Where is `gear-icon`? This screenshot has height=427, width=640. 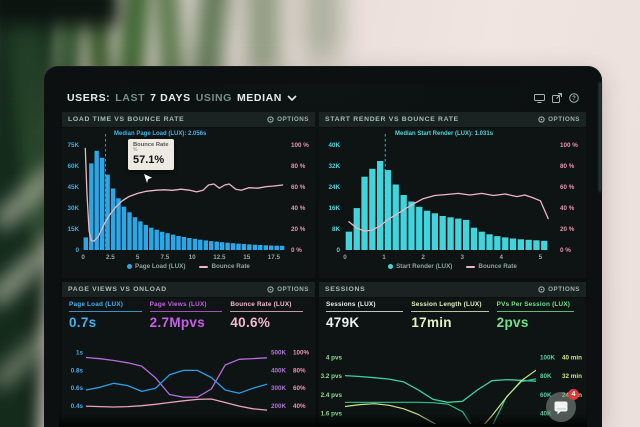 gear-icon is located at coordinates (541, 119).